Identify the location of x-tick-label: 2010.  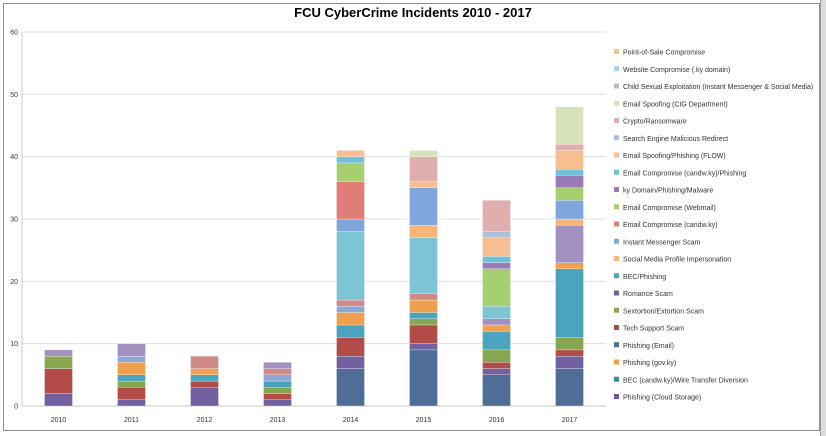
(59, 420).